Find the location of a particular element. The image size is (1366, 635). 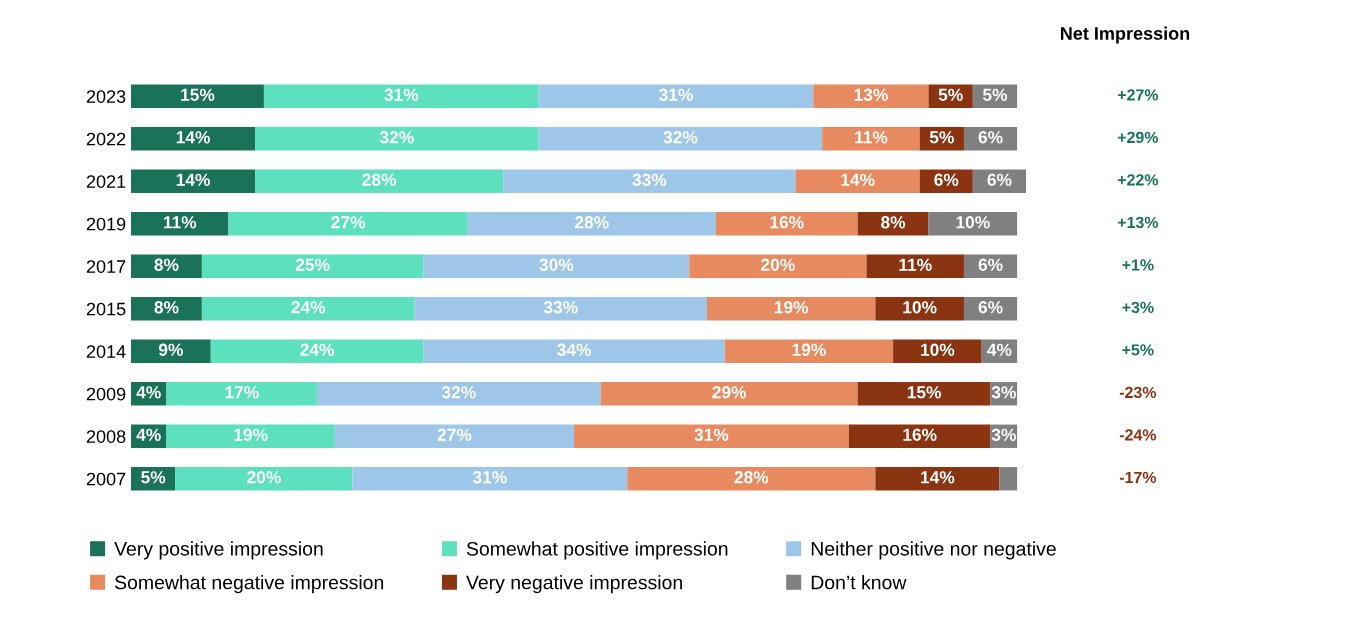

legend-label: Somewhat negative impression is located at coordinates (249, 584).